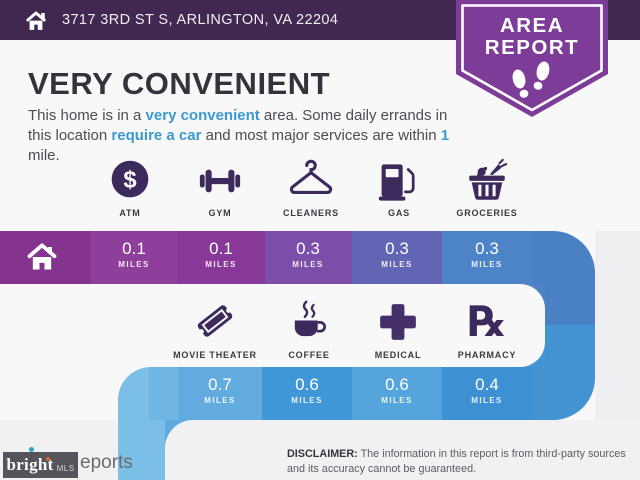 The image size is (640, 480). Describe the element at coordinates (488, 179) in the screenshot. I see `grocery-basket-icon` at that location.